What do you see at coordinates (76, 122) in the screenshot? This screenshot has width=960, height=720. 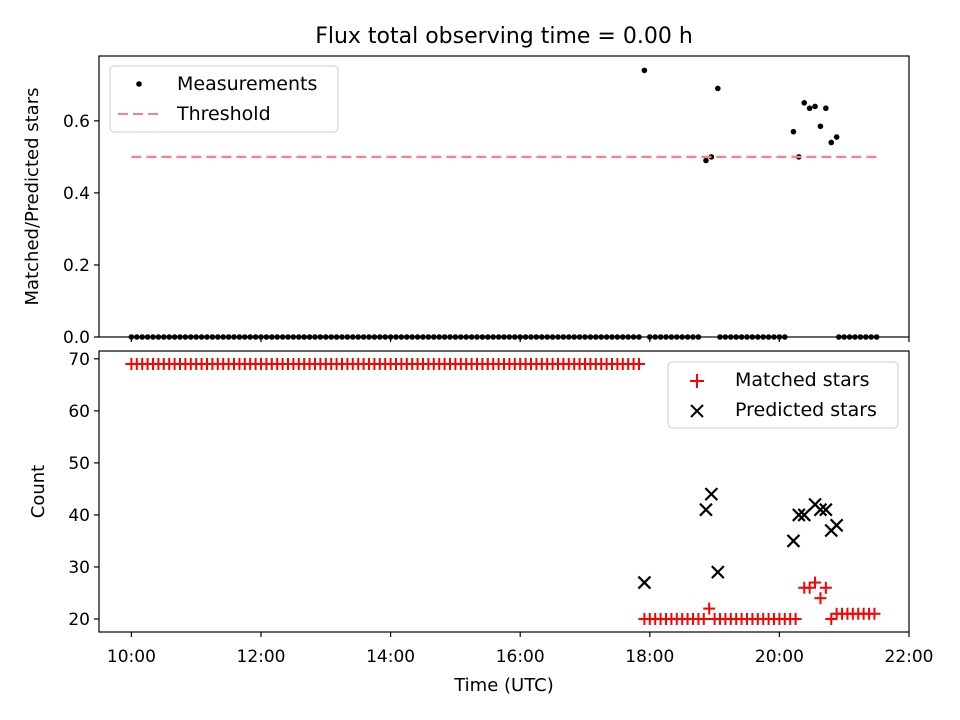 I see `y-tick-label: 0.6` at bounding box center [76, 122].